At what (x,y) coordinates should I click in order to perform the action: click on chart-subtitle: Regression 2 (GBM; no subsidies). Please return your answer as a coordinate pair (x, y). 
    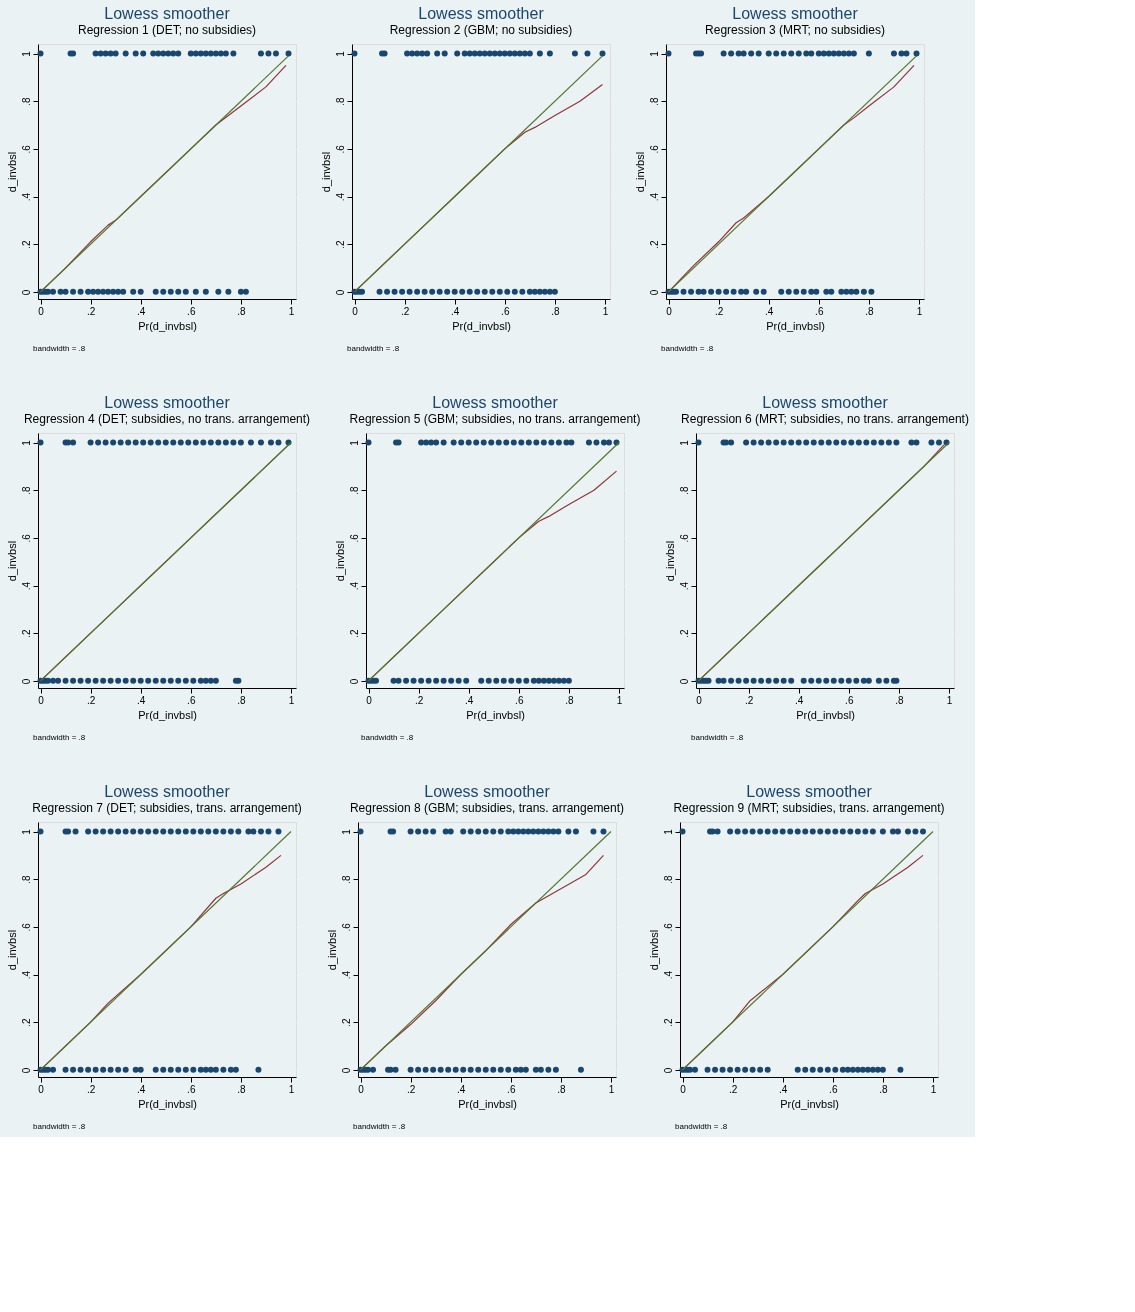
    Looking at the image, I should click on (481, 30).